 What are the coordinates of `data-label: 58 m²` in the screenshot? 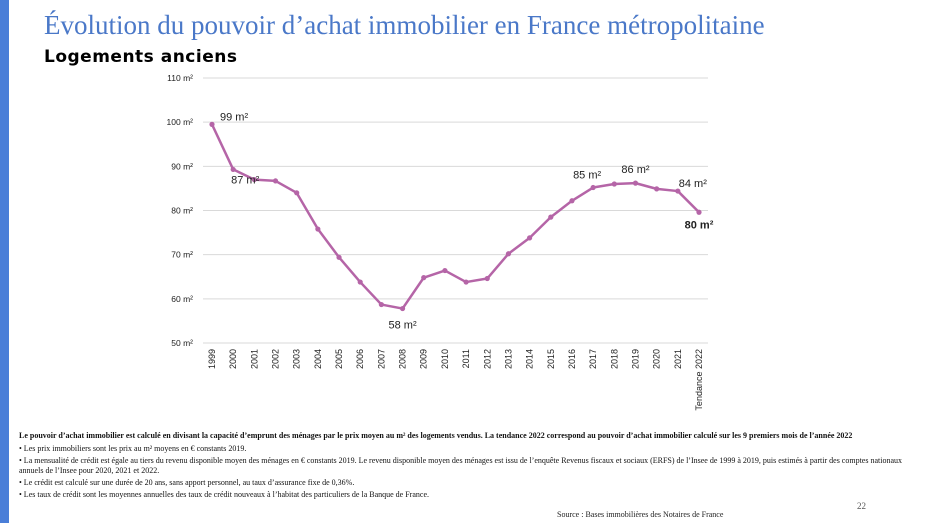 It's located at (403, 326).